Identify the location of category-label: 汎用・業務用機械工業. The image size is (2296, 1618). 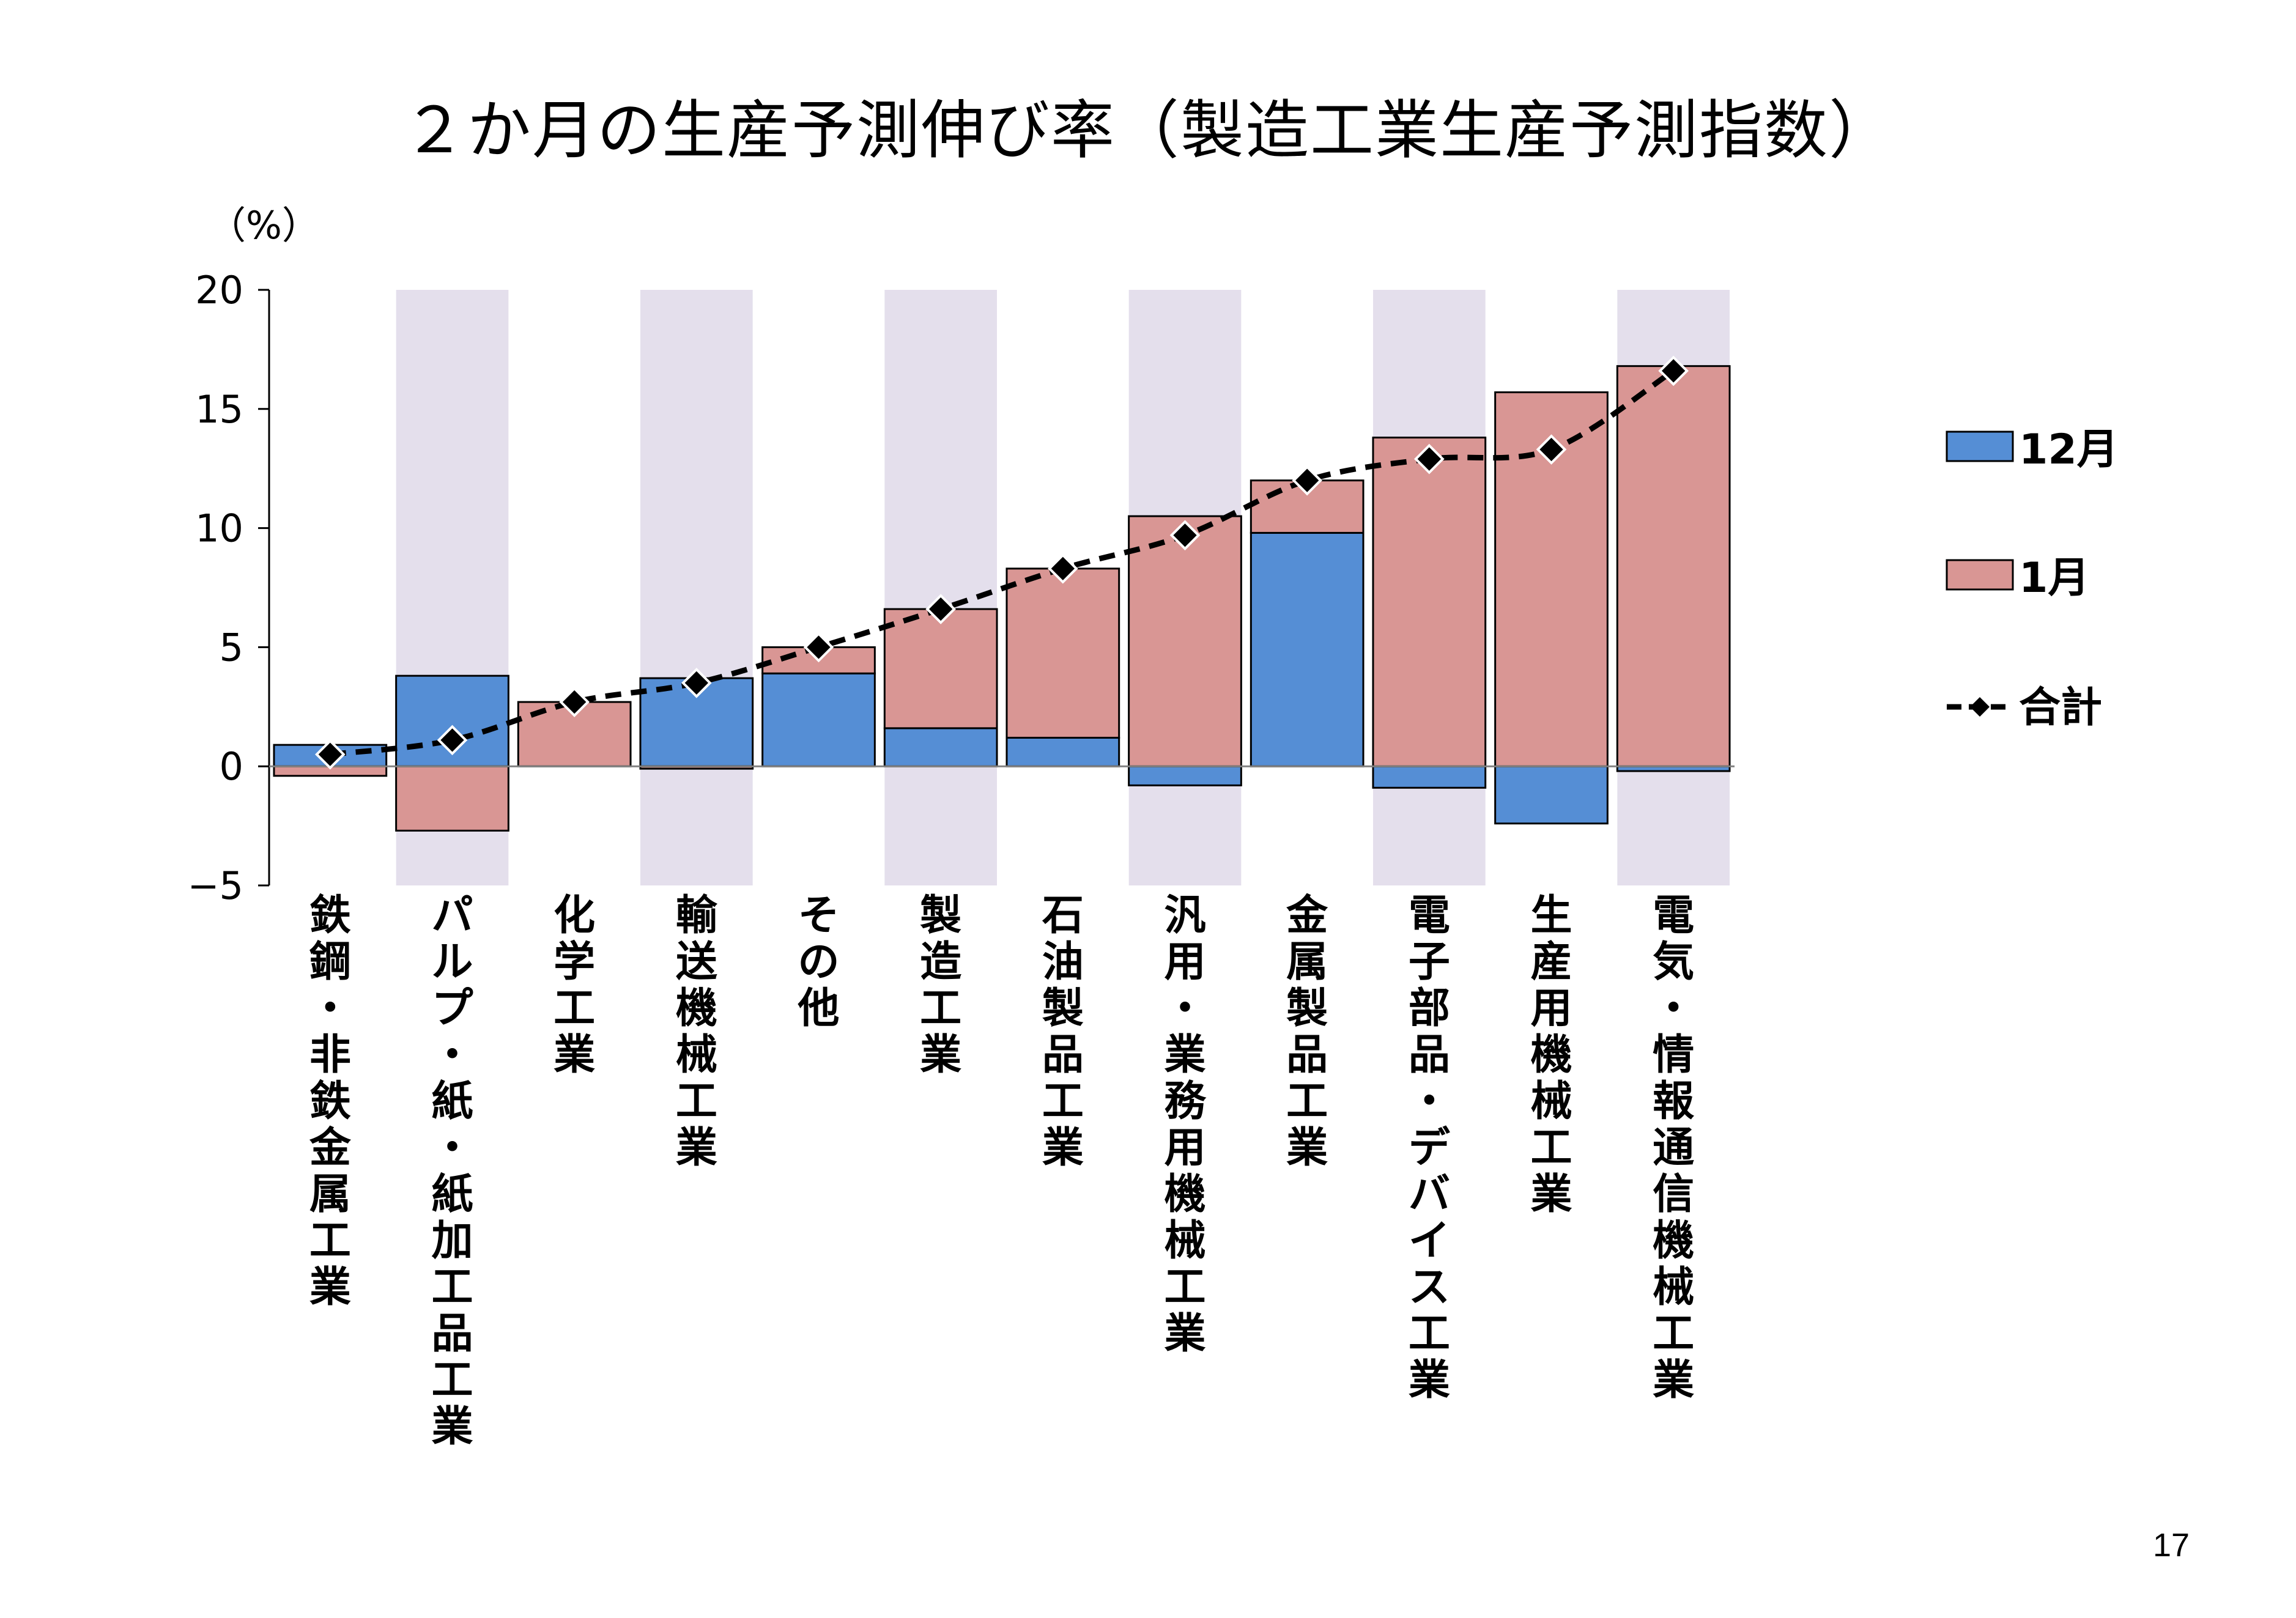
(1185, 1125).